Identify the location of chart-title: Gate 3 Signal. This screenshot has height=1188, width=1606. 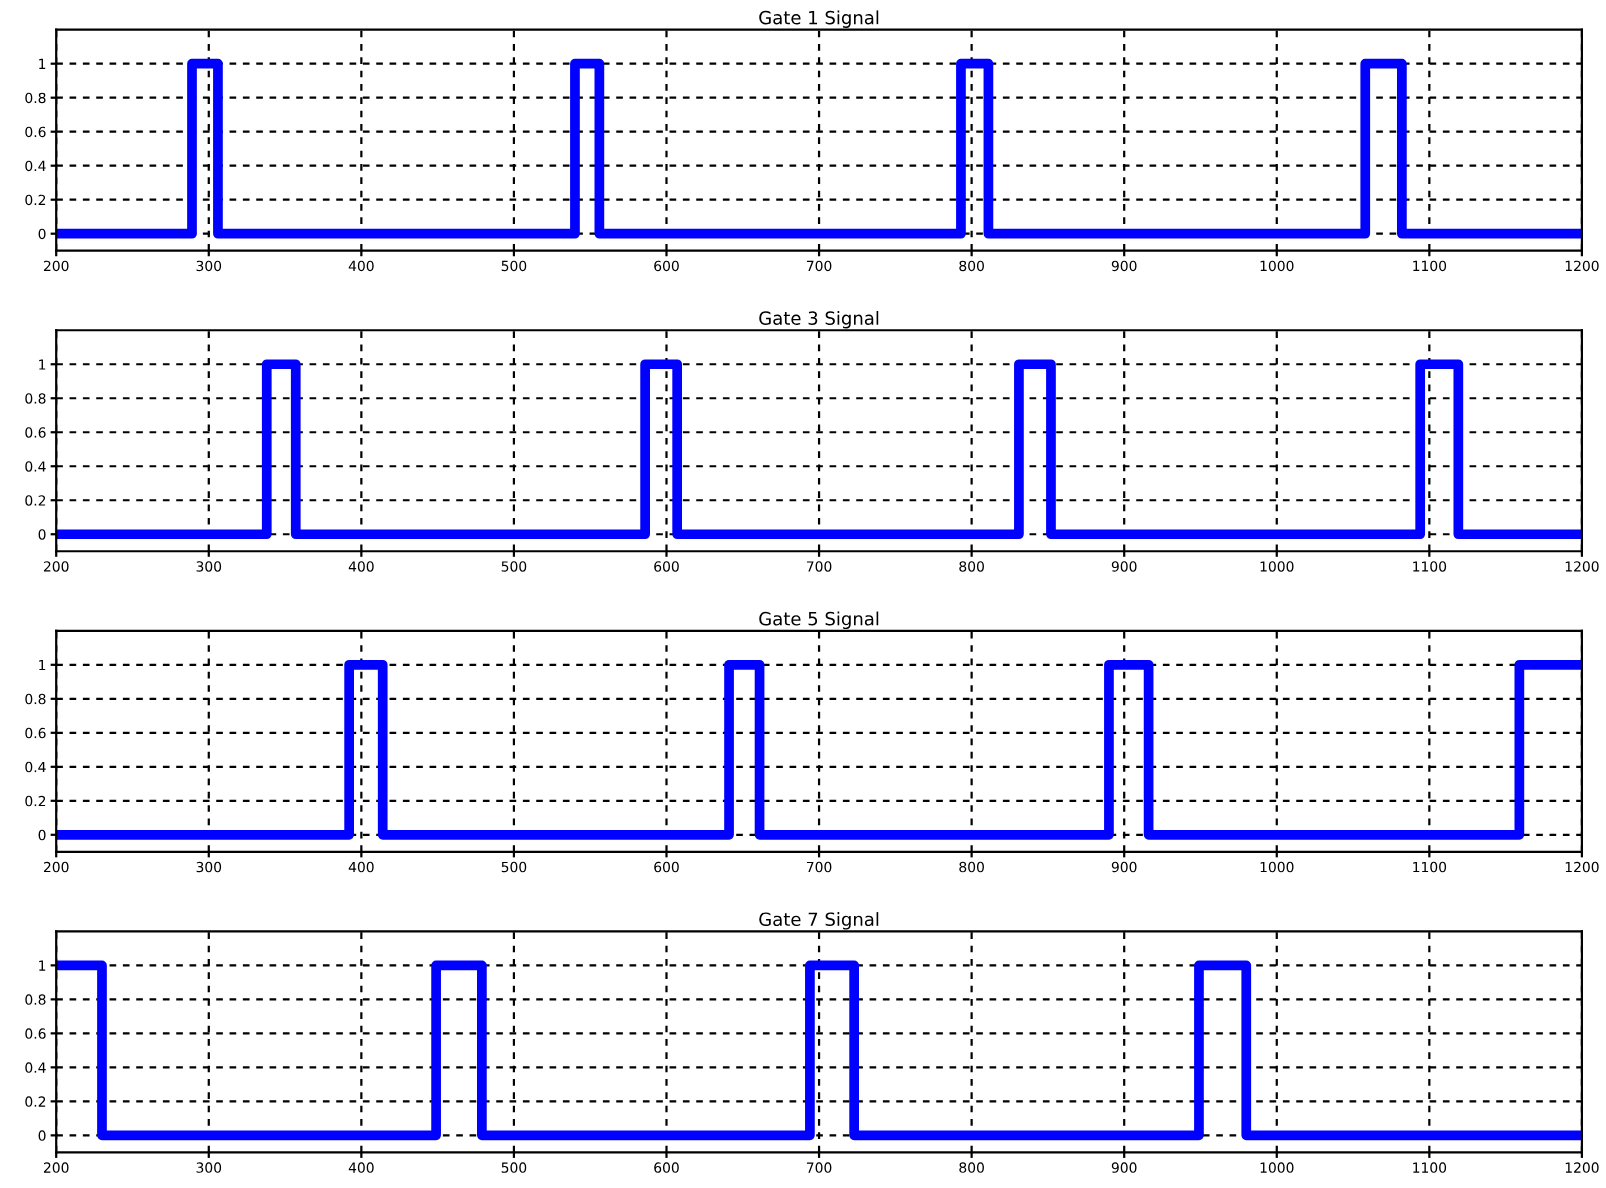
(819, 319).